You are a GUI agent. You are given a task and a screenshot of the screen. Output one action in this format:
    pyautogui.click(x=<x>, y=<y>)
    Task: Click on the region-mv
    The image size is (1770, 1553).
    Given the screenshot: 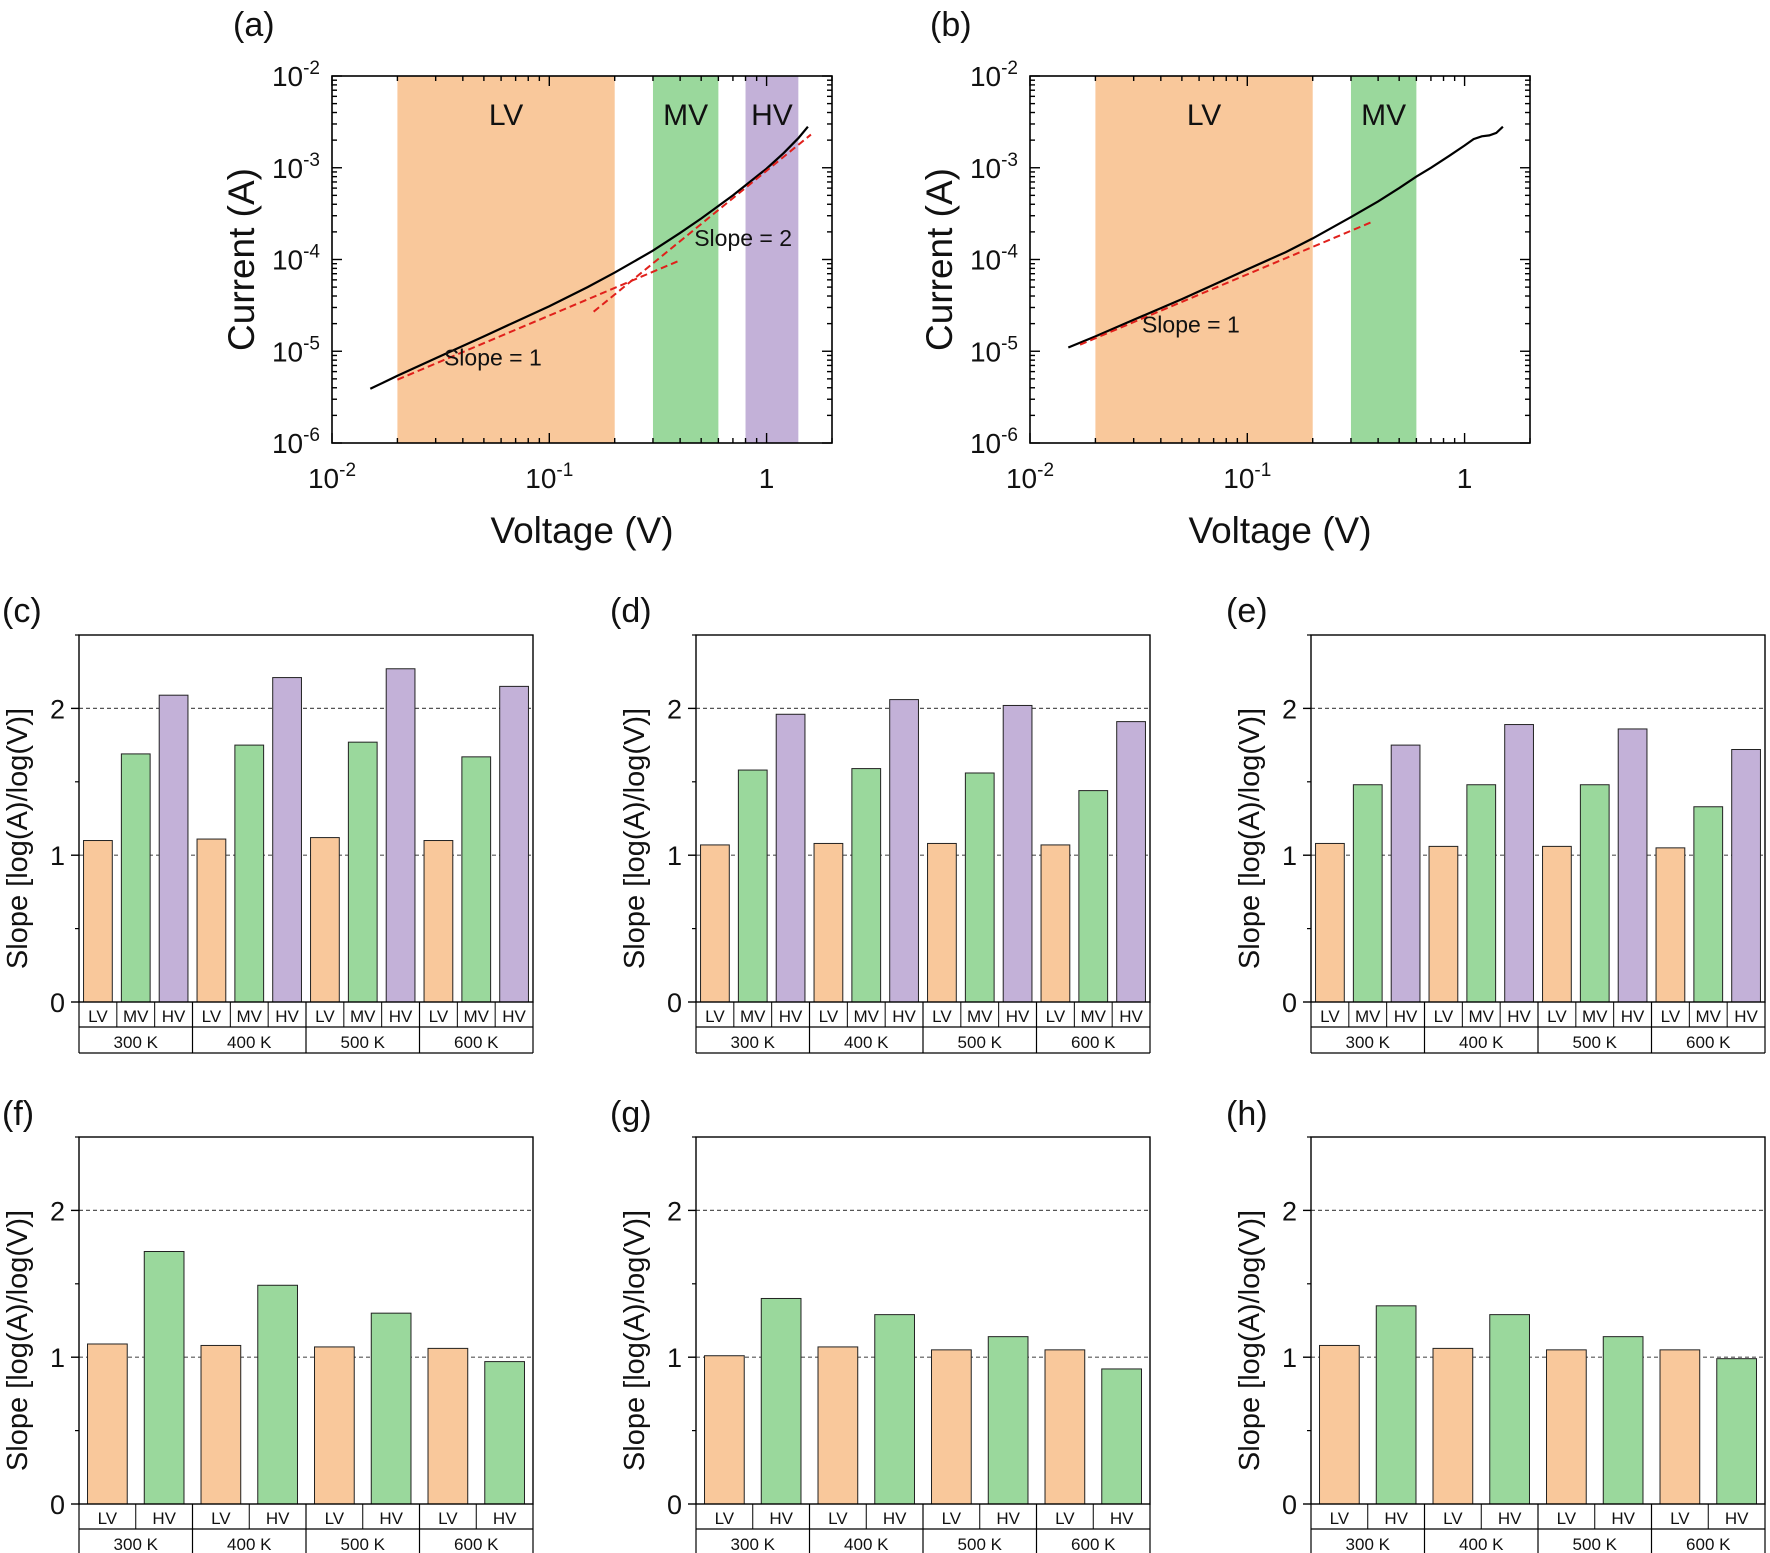 What is the action you would take?
    pyautogui.click(x=685, y=259)
    